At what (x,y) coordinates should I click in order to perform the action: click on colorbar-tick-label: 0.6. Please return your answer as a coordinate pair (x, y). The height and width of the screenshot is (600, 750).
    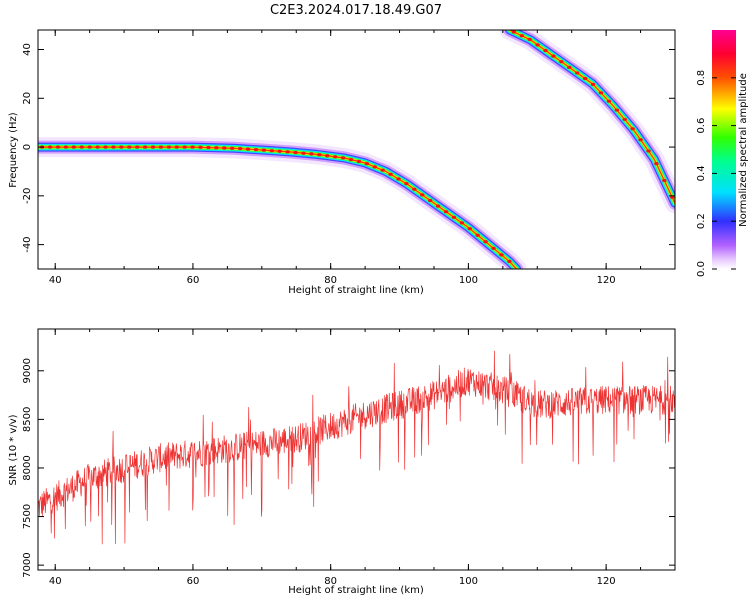
    Looking at the image, I should click on (701, 126).